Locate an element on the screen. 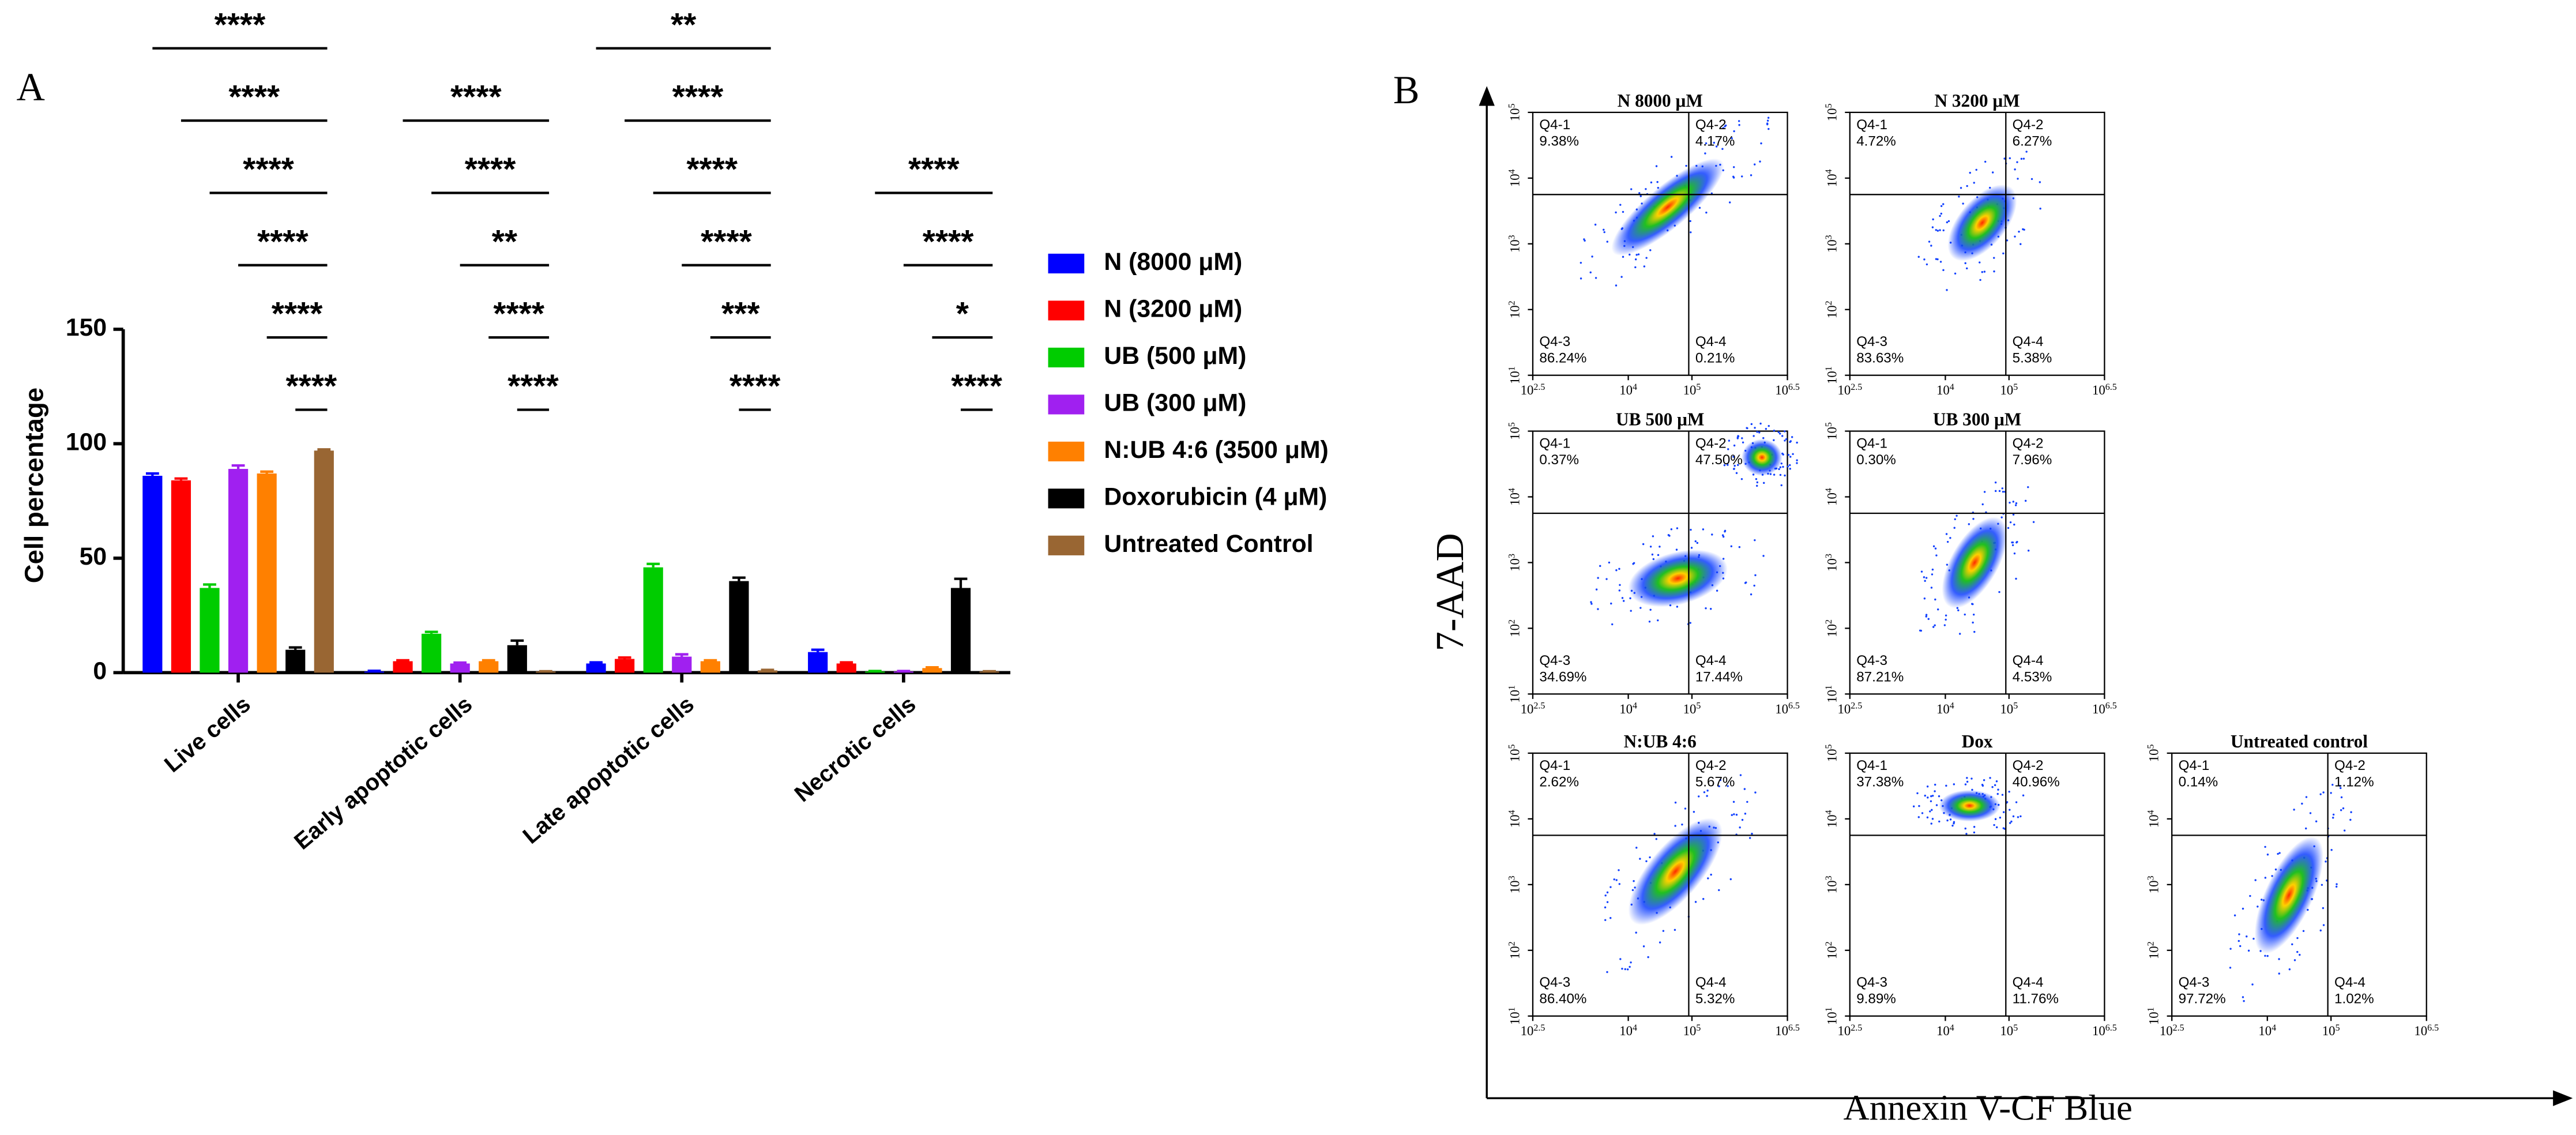 The height and width of the screenshot is (1135, 2576). density-cloud is located at coordinates (1969, 806).